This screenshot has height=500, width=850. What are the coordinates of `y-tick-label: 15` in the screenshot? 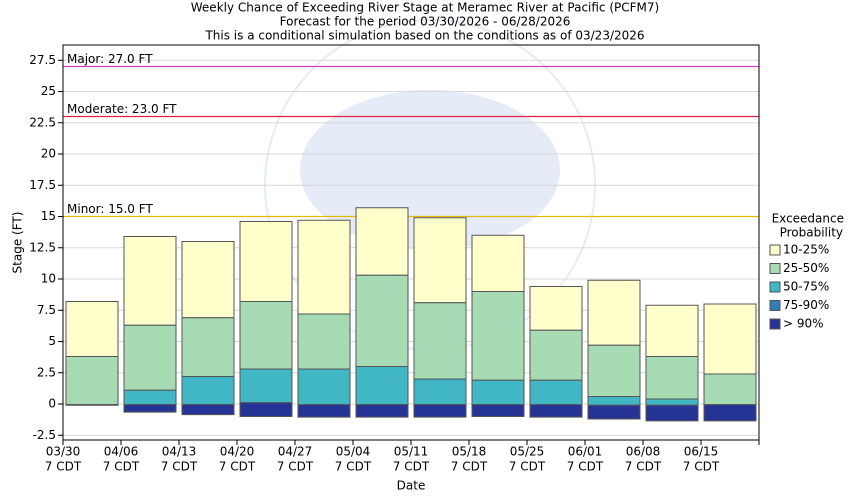 It's located at (48, 216).